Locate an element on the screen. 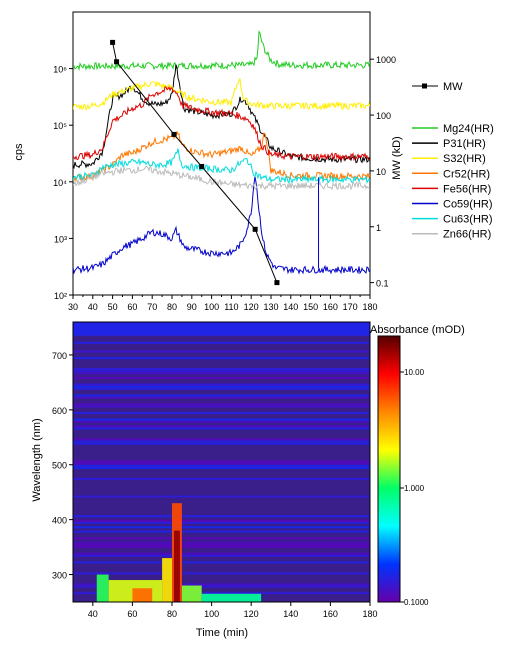 The height and width of the screenshot is (650, 520). series-line-fe56-hr- is located at coordinates (221, 124).